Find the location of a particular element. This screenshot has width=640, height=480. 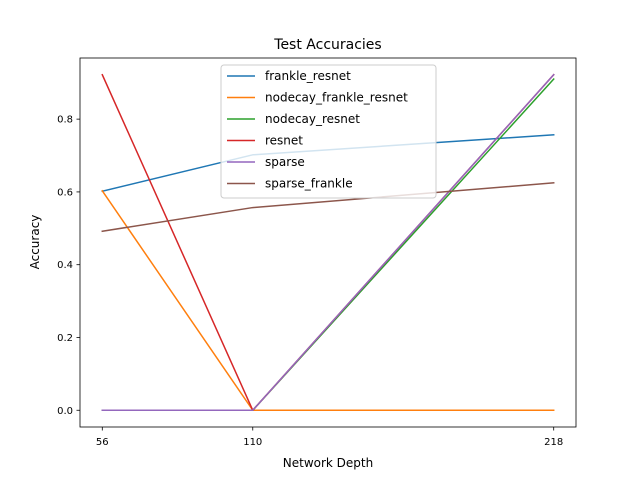

y-tick-label: 0.8 is located at coordinates (65, 120).